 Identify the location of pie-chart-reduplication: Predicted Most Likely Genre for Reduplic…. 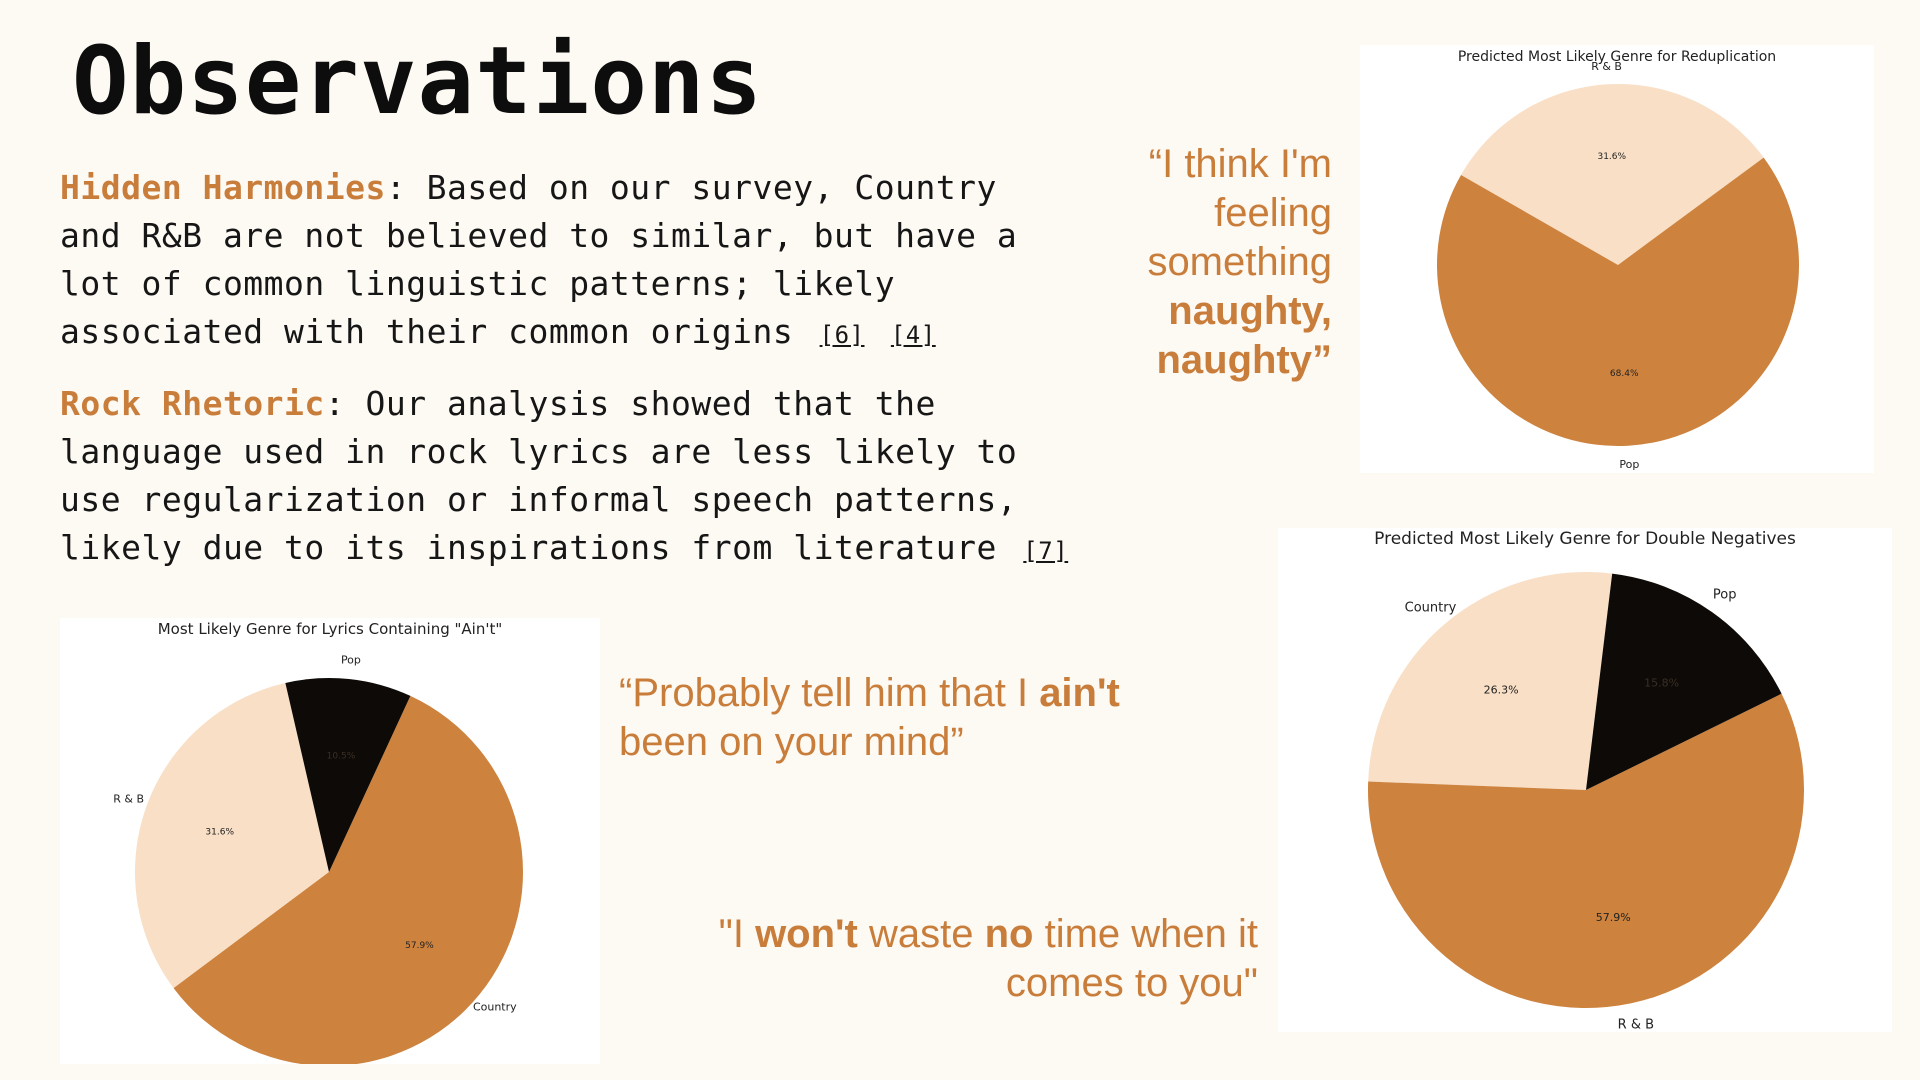
(1618, 260).